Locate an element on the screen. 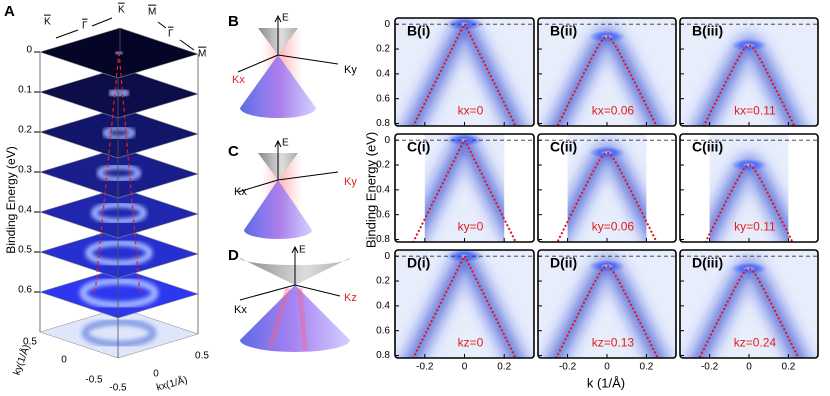 Image resolution: width=830 pixels, height=396 pixels. panel-label: C is located at coordinates (233, 151).